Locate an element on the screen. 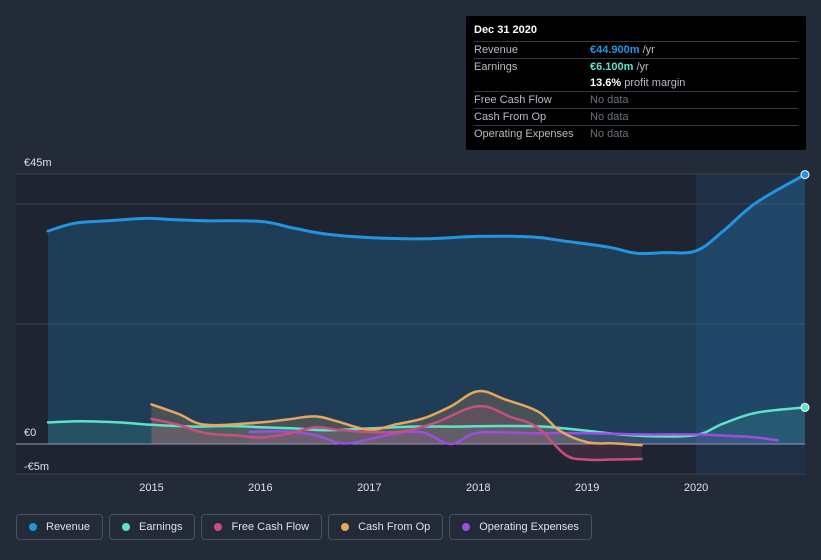  x-tick-label: 2016 is located at coordinates (260, 488).